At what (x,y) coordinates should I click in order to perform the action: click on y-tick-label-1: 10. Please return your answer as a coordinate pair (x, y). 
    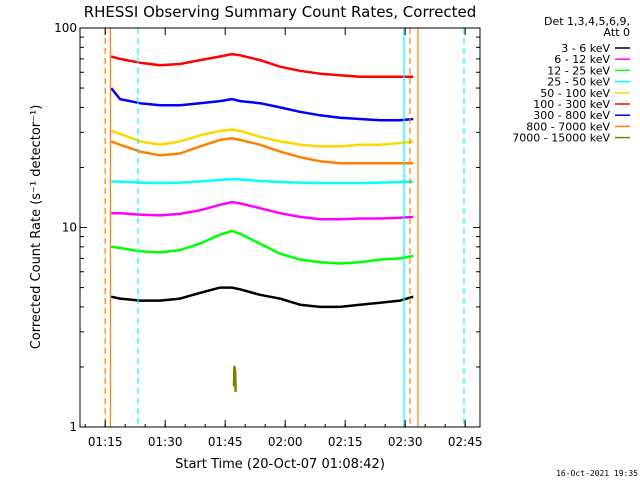
    Looking at the image, I should click on (69, 228).